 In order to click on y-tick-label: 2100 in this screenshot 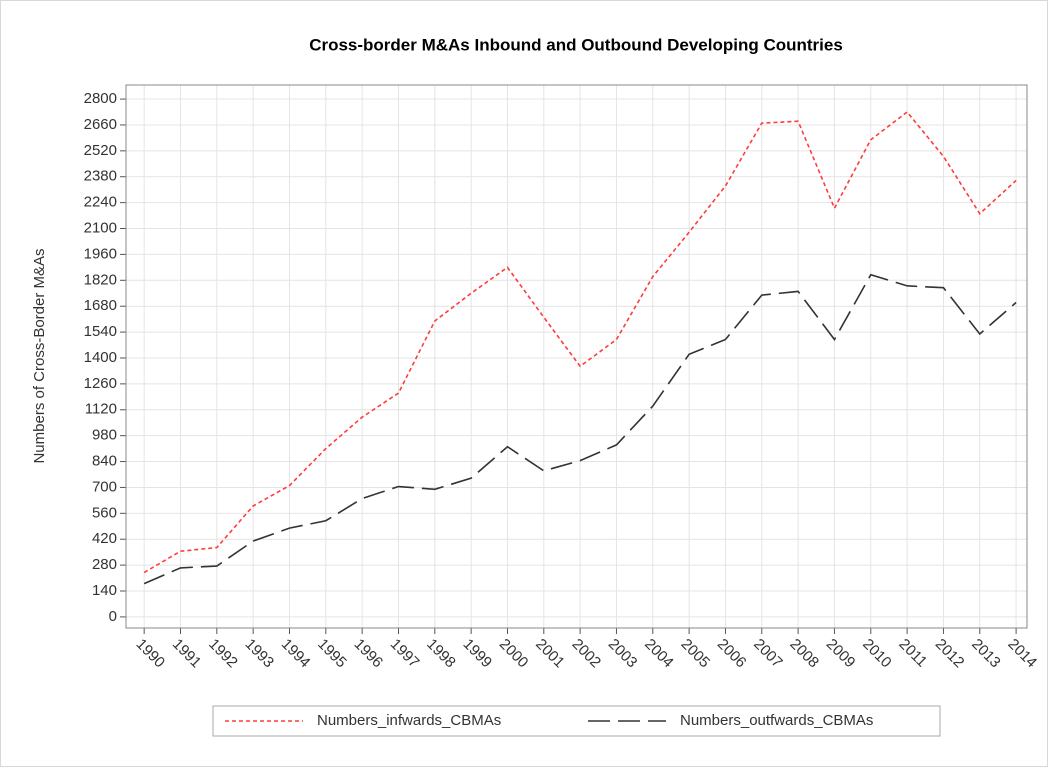, I will do `click(100, 227)`.